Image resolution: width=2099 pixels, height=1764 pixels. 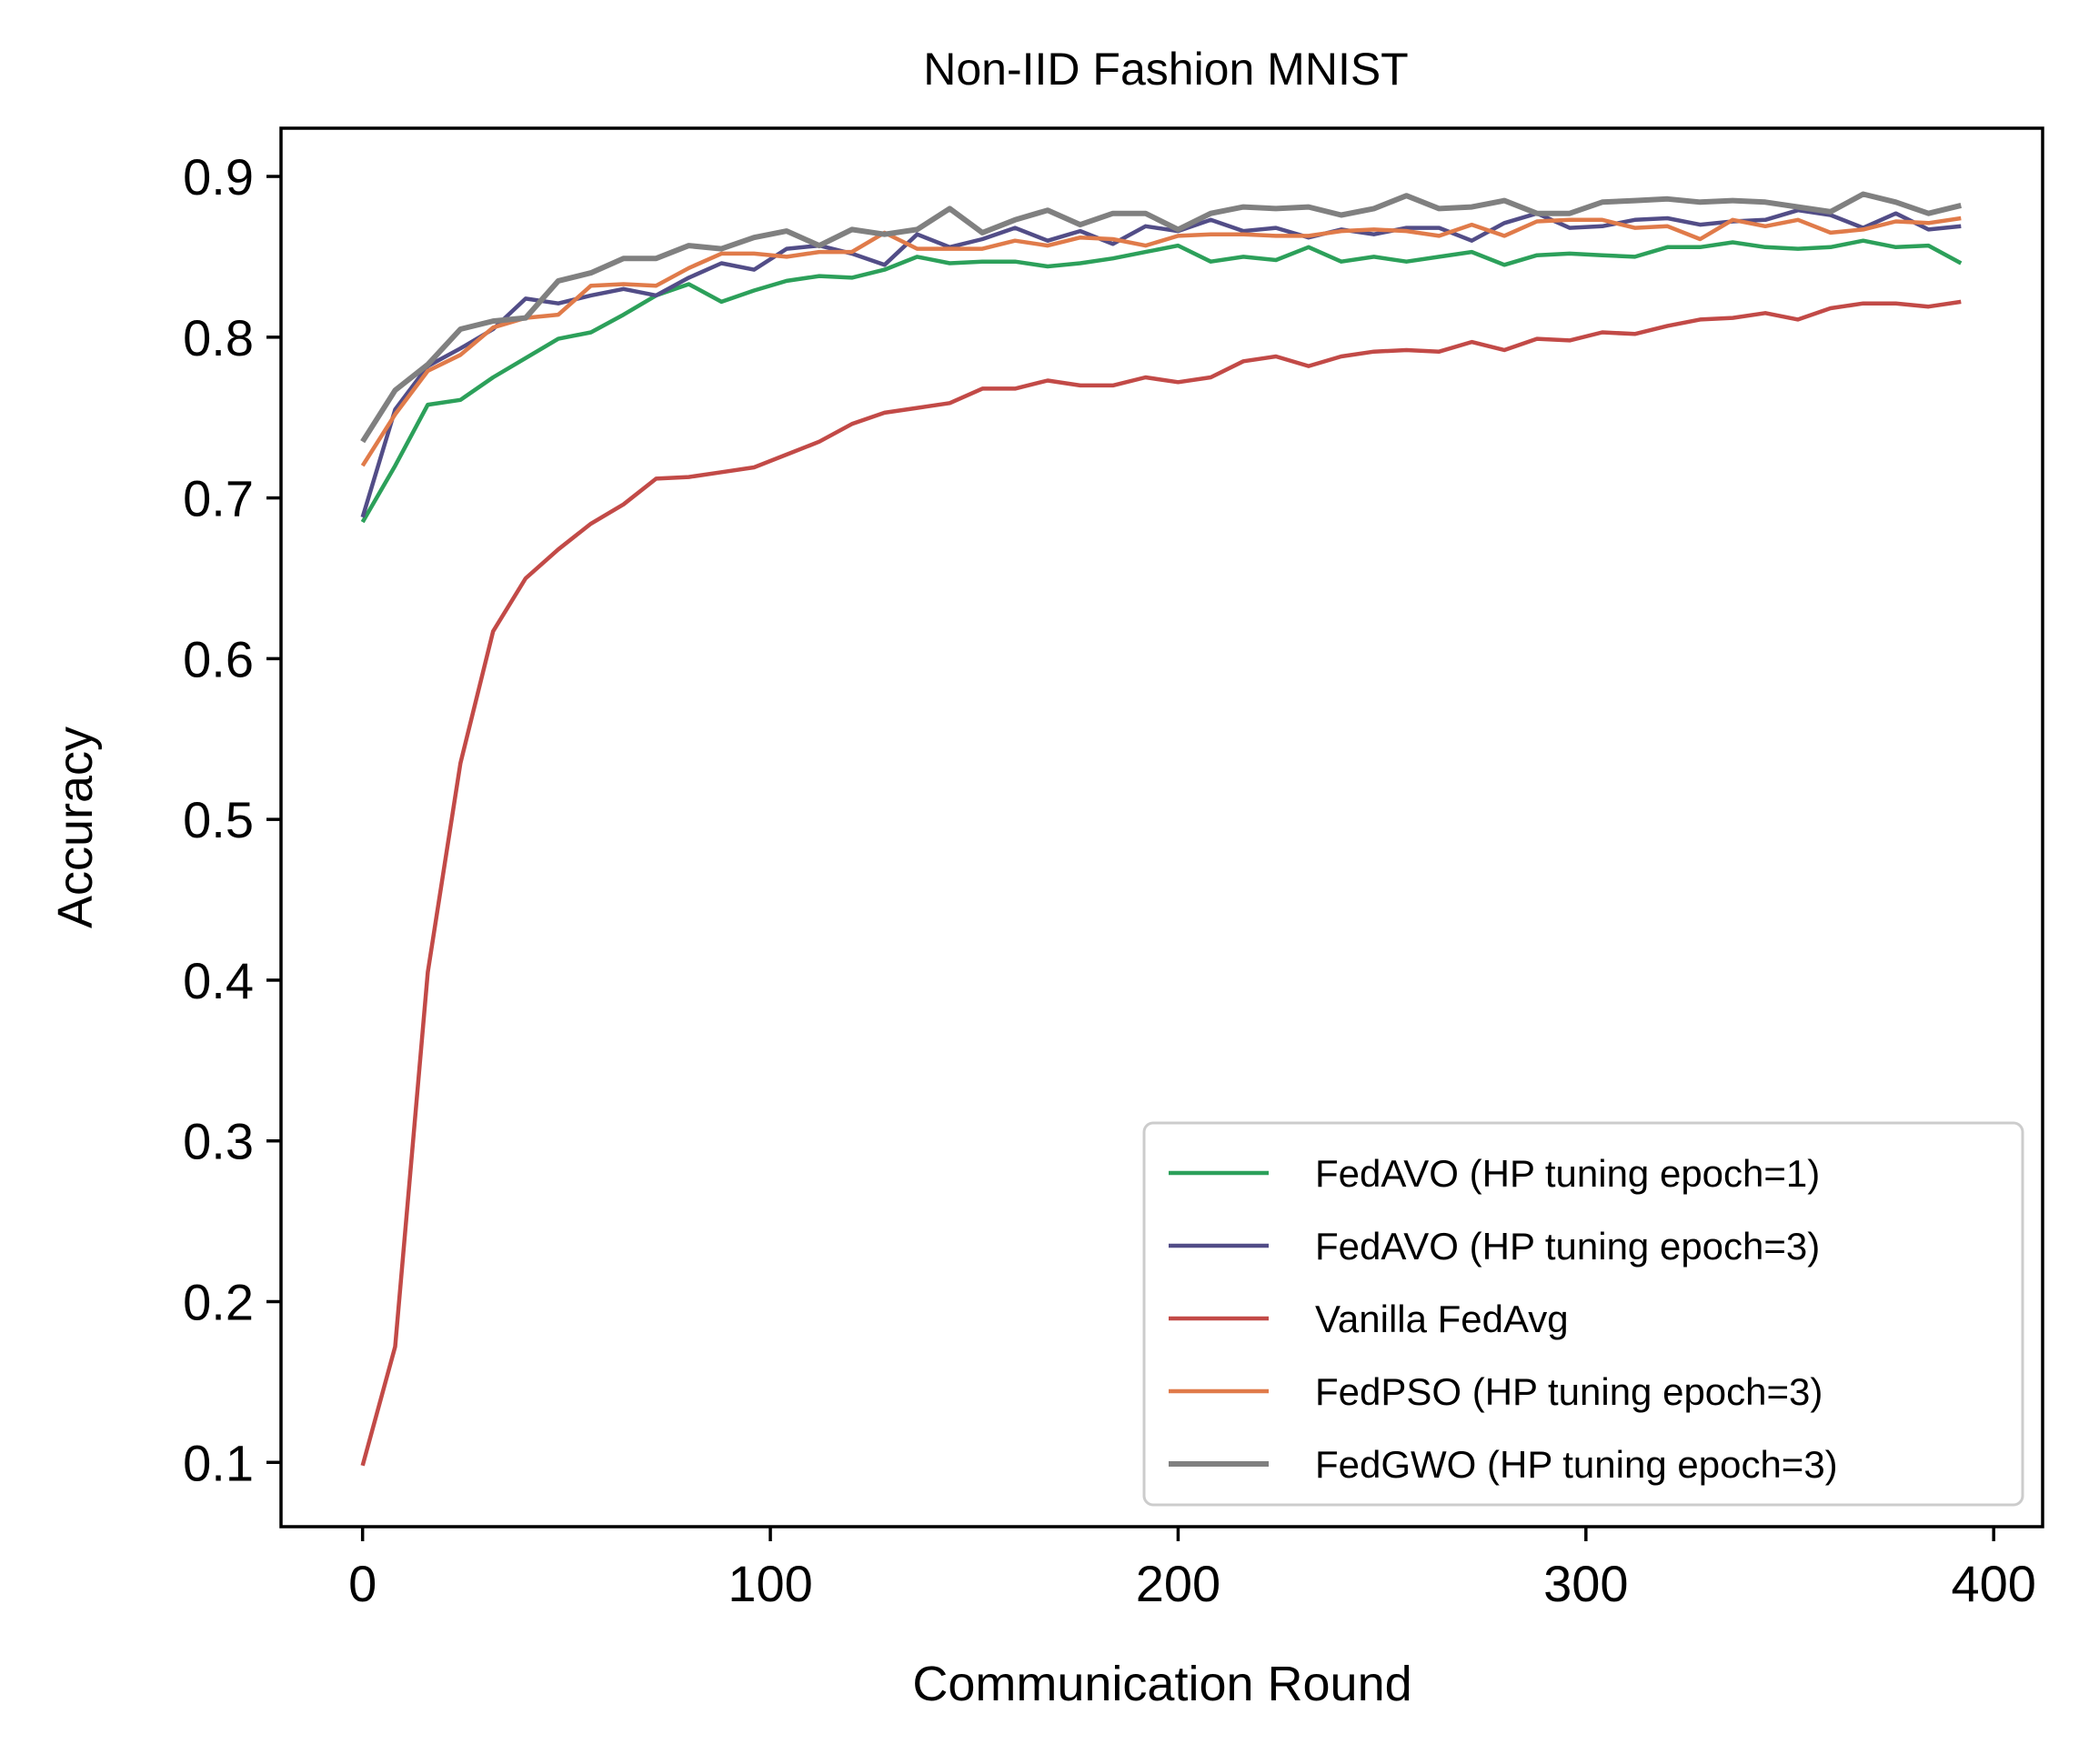 I want to click on legend-label-5: FedGWO (HP tuning epoch=3), so click(x=1576, y=1464).